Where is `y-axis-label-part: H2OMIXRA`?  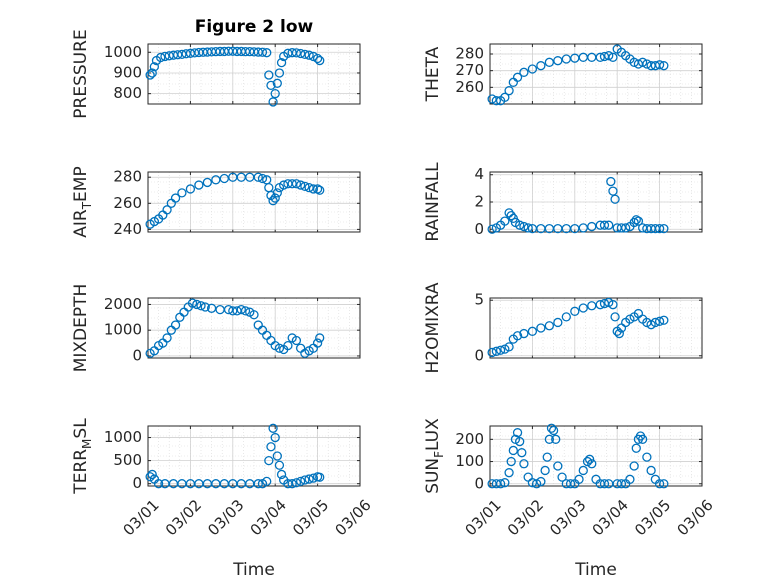
y-axis-label-part: H2OMIXRA is located at coordinates (433, 327).